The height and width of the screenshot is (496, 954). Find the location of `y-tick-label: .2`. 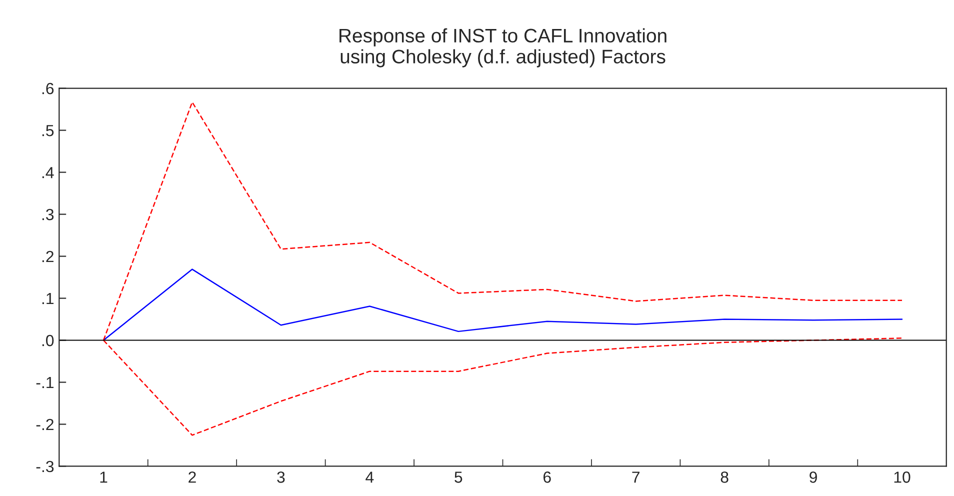

y-tick-label: .2 is located at coordinates (48, 256).